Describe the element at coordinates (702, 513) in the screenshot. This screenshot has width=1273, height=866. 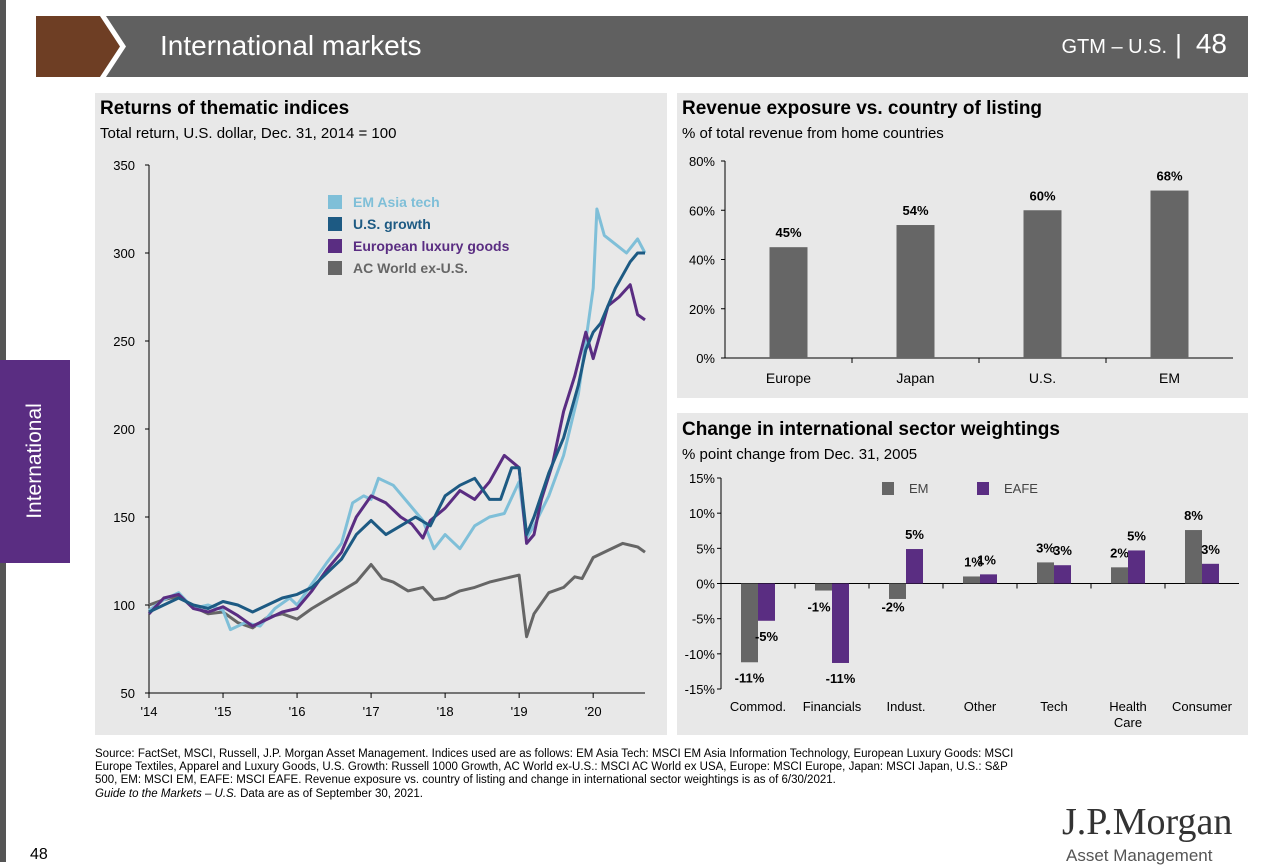
I see `y-tick-label: 10%` at that location.